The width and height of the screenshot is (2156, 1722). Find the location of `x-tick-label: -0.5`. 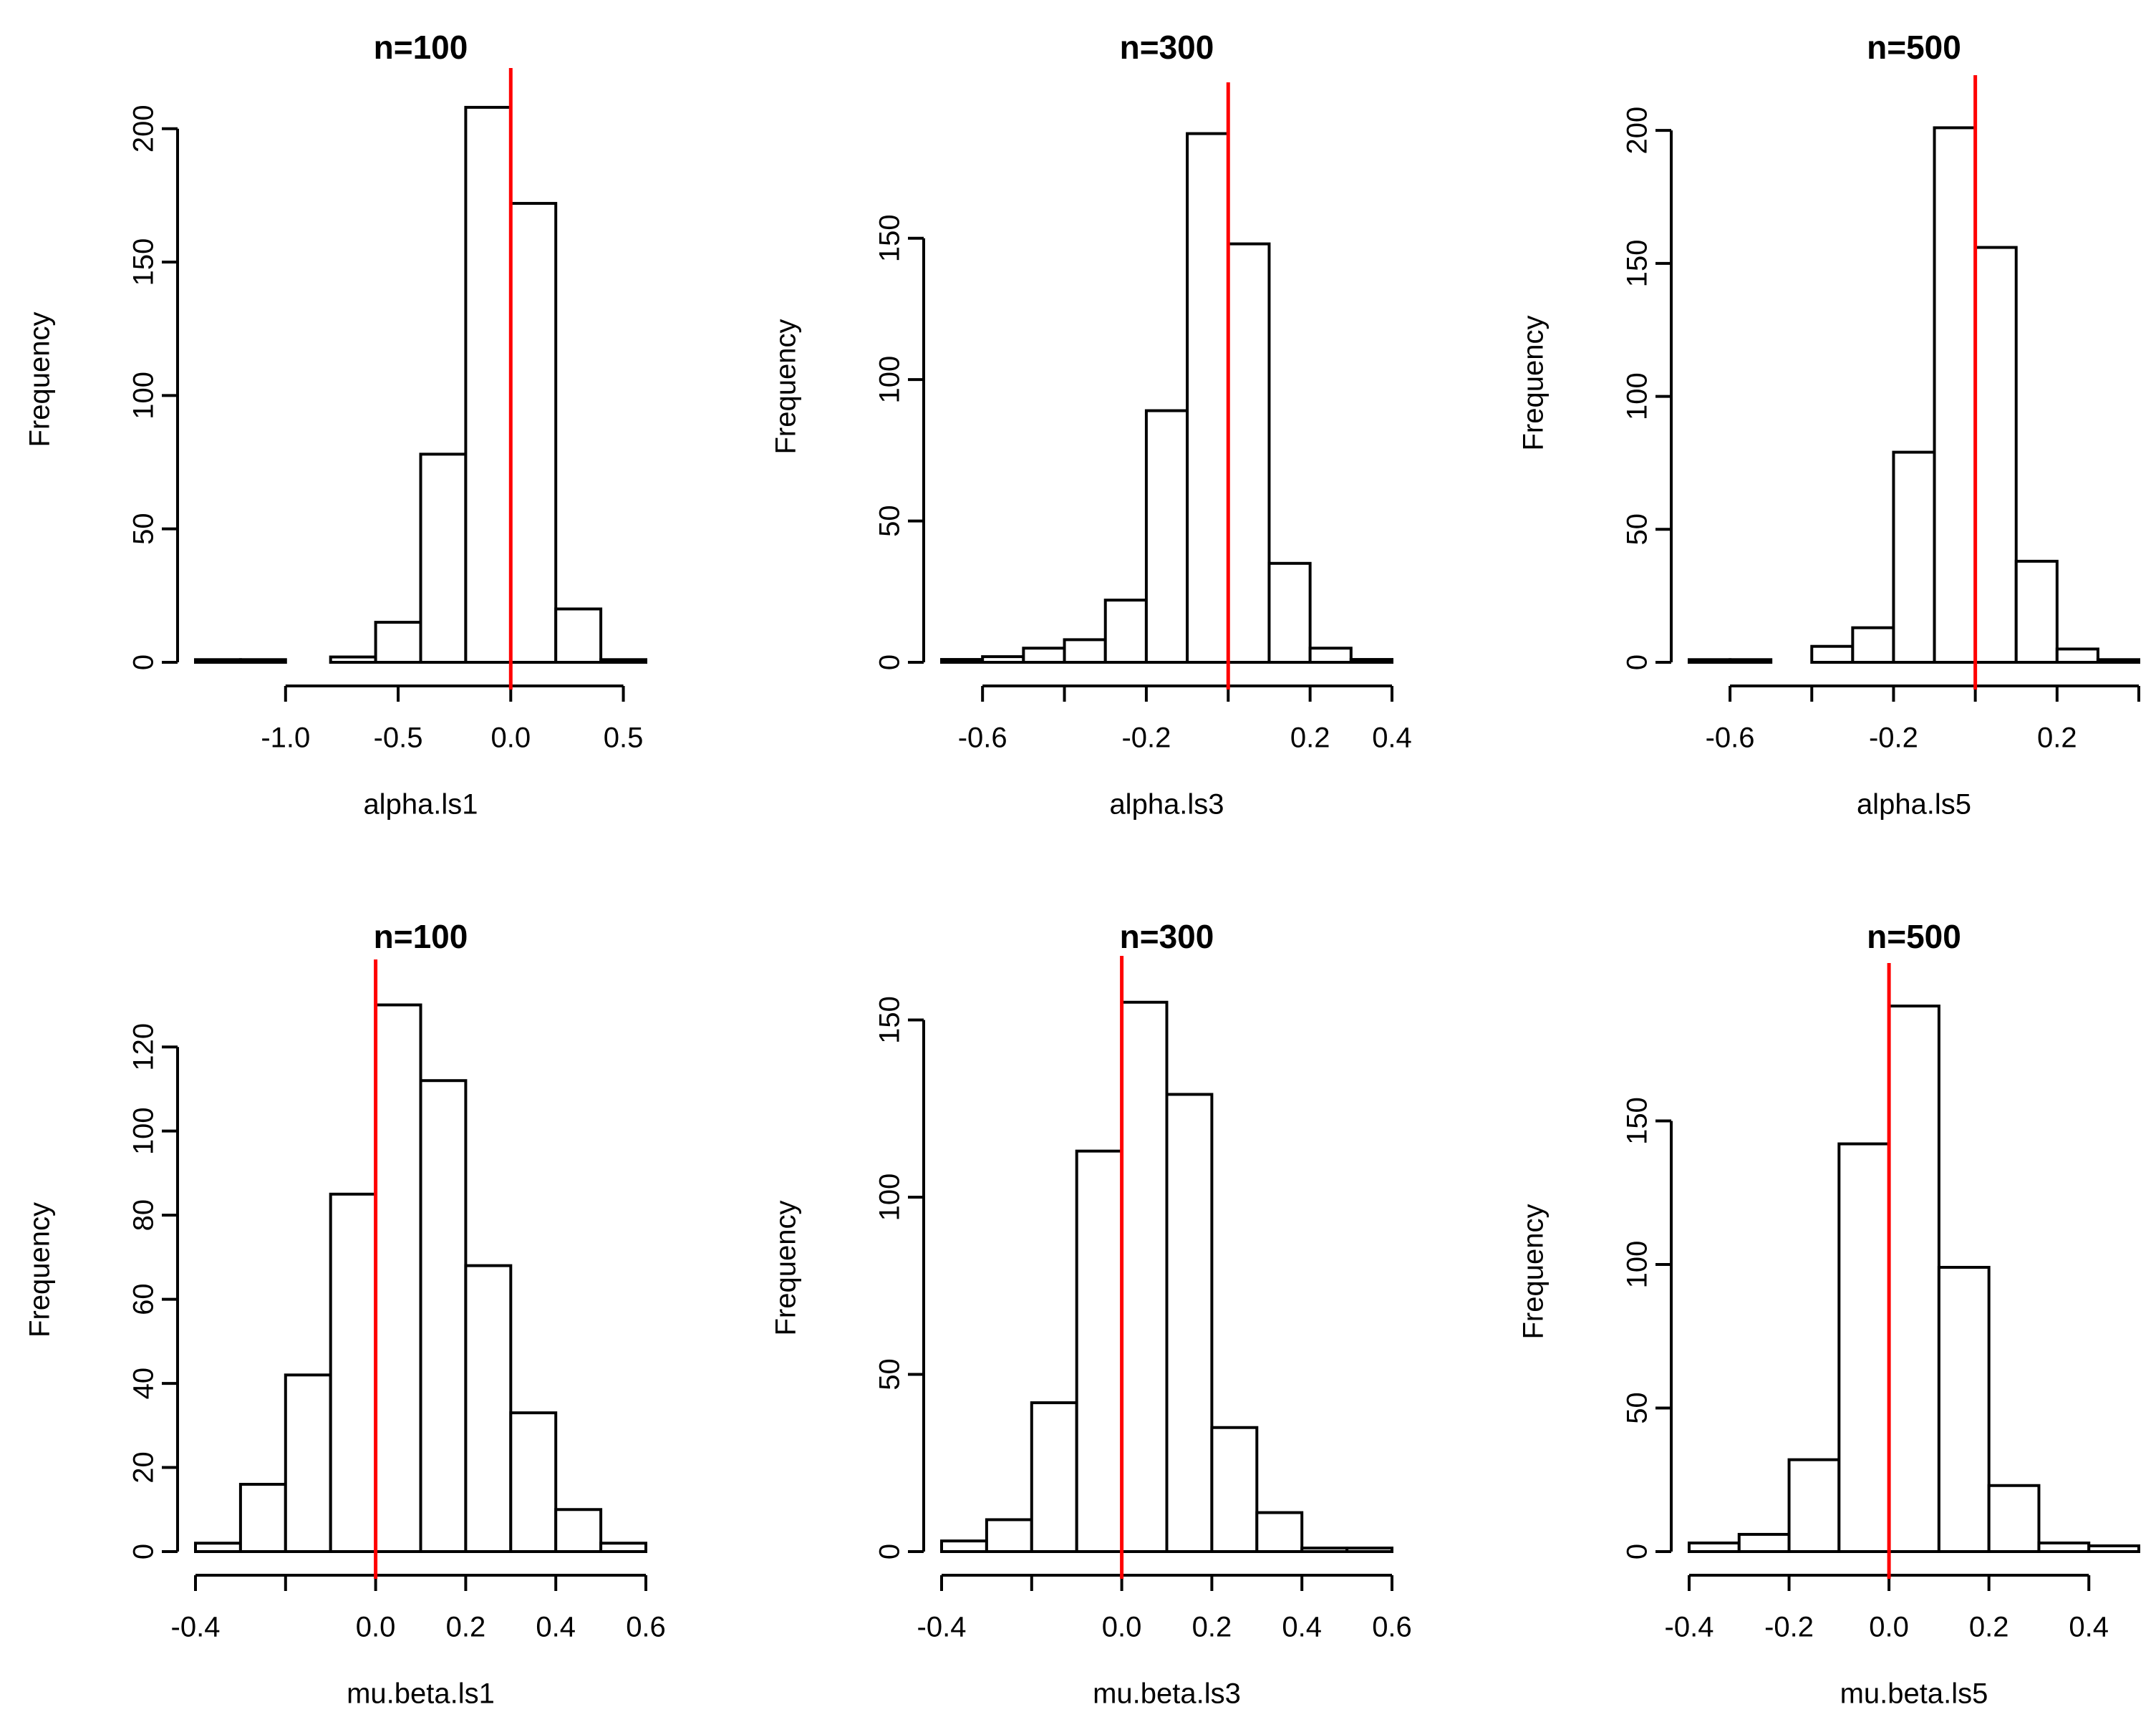

x-tick-label: -0.5 is located at coordinates (398, 738).